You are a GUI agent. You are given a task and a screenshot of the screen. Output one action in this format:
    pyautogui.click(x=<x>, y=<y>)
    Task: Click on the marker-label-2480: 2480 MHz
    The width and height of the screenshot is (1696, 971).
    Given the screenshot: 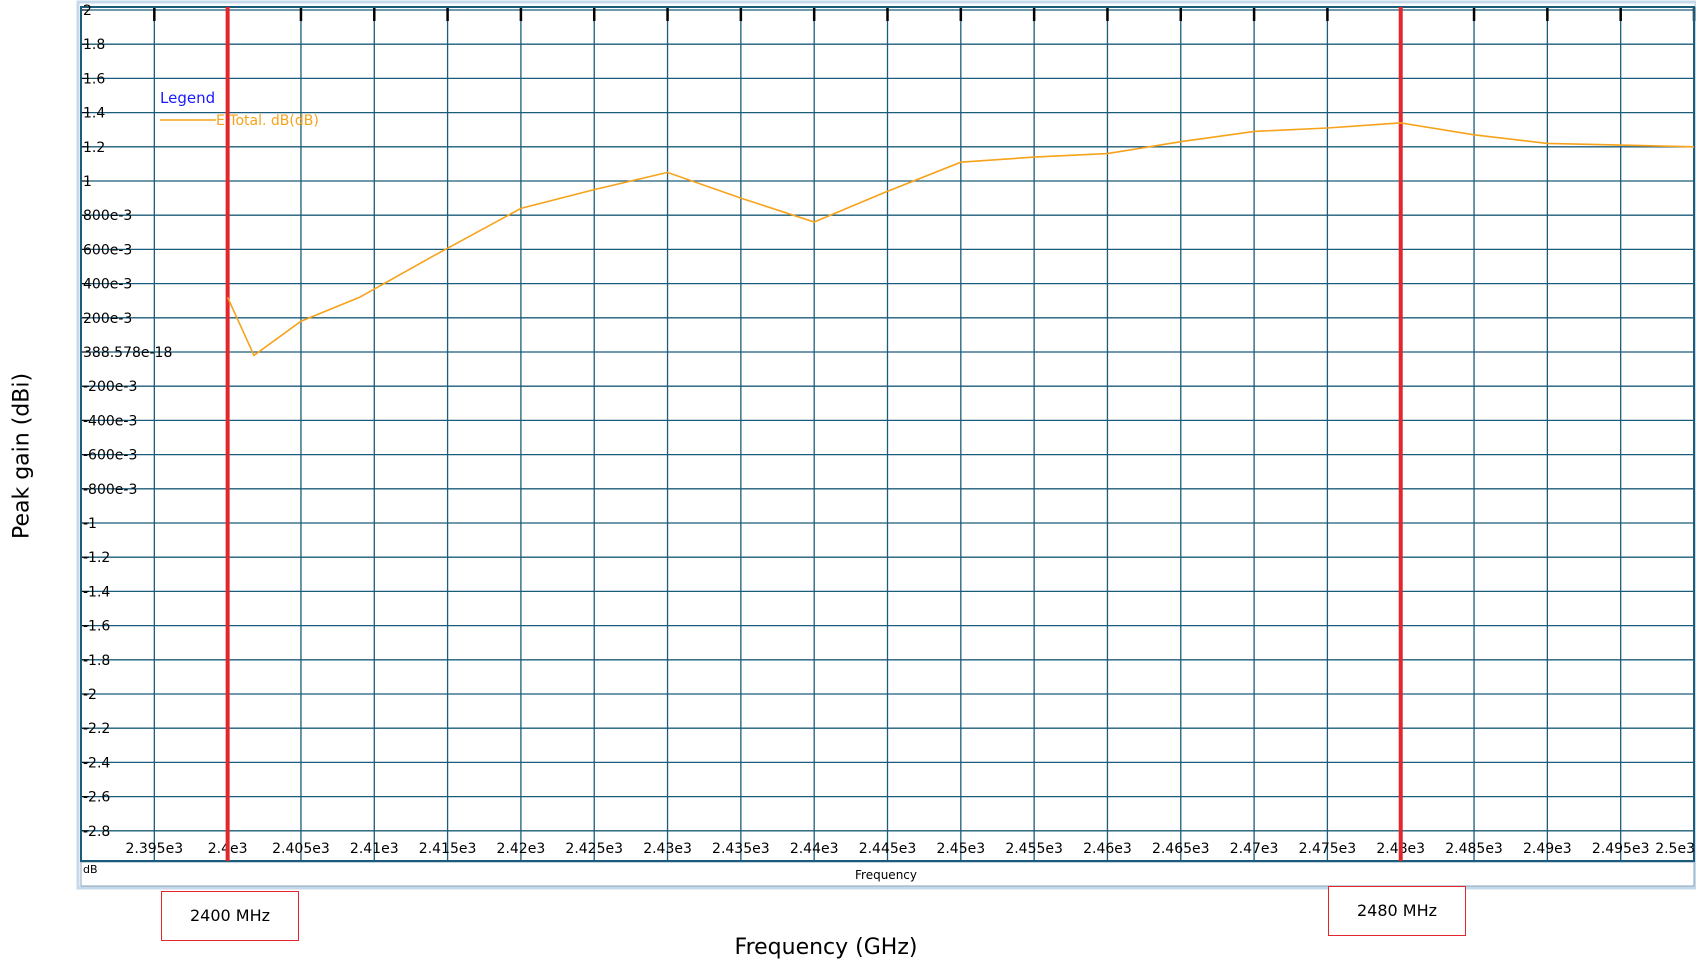 What is the action you would take?
    pyautogui.click(x=1397, y=911)
    